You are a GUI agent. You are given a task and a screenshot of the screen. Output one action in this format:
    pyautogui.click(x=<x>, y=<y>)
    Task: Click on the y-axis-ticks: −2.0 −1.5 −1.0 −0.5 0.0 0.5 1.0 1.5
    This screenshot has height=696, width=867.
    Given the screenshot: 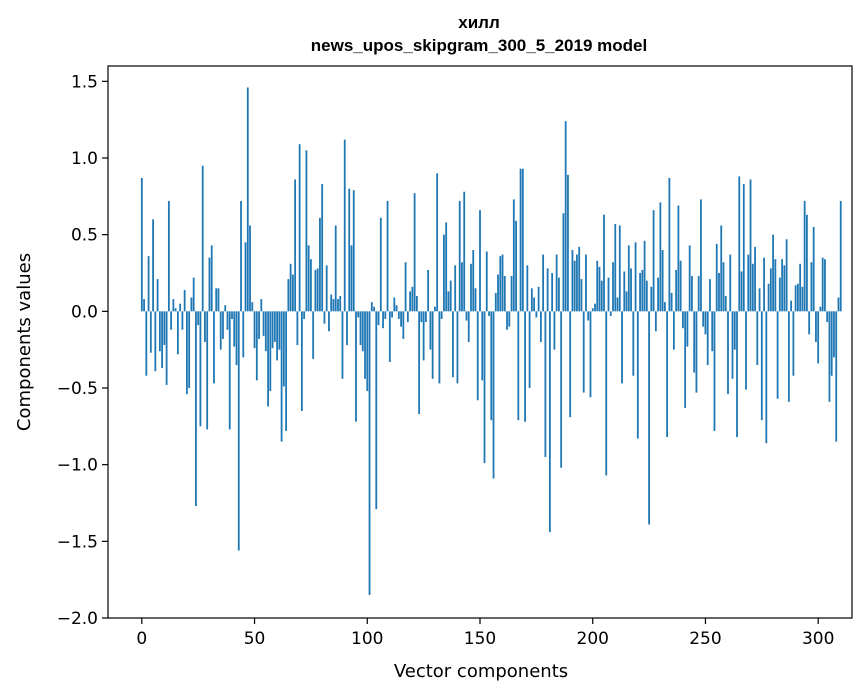 What is the action you would take?
    pyautogui.click(x=82, y=350)
    